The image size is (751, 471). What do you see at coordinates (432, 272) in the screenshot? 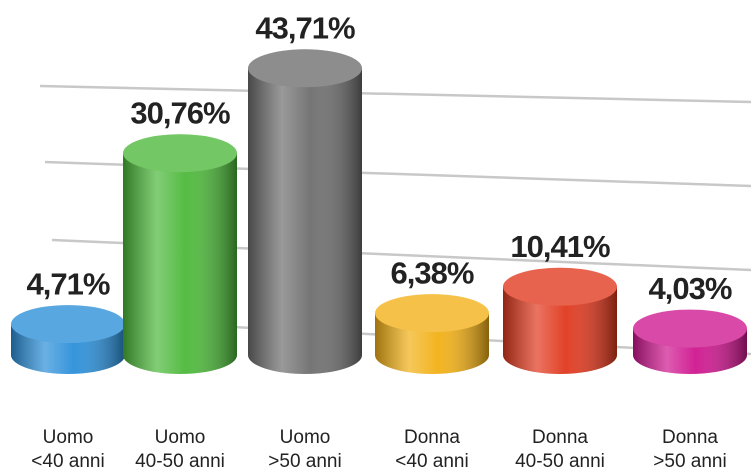
I see `value-label: 6,38%` at bounding box center [432, 272].